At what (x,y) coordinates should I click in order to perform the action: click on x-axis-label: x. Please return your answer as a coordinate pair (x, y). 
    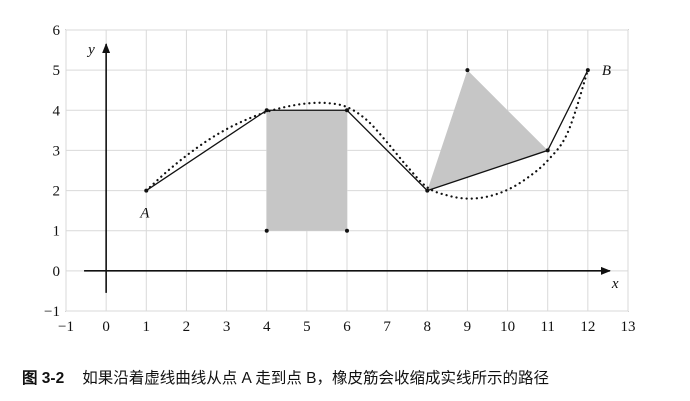
    Looking at the image, I should click on (615, 284).